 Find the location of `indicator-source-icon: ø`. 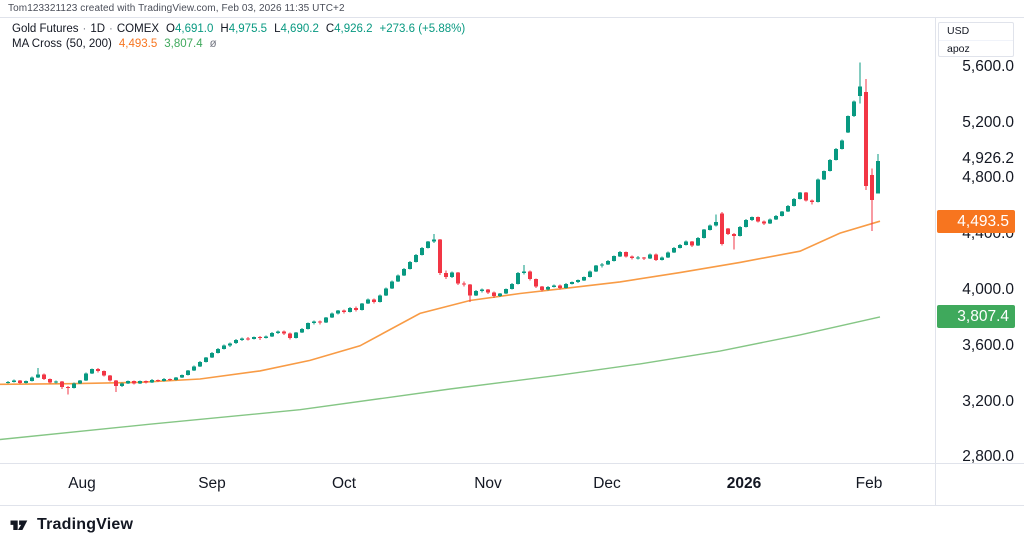

indicator-source-icon: ø is located at coordinates (213, 43).